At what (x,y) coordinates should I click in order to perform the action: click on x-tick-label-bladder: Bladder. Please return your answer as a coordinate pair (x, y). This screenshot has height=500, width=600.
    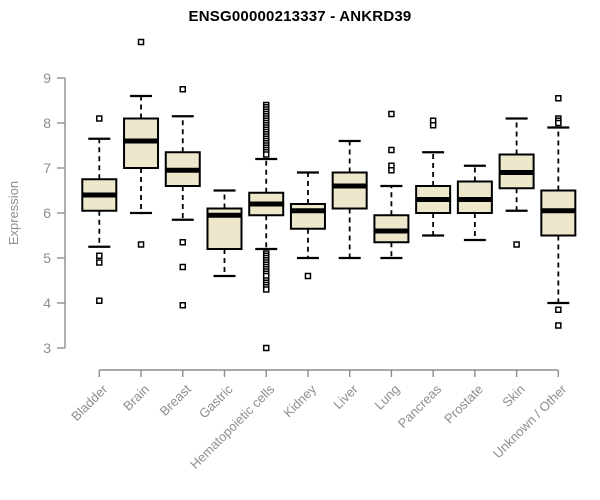
    Looking at the image, I should click on (89, 402).